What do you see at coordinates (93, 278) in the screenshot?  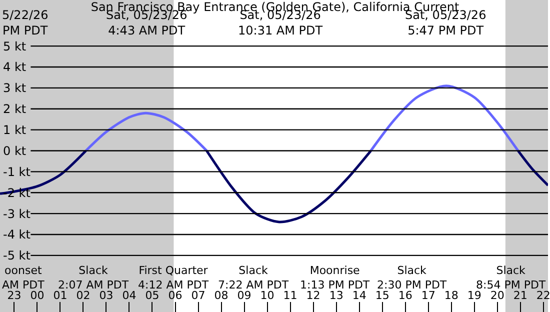 I see `annotation: Slack 2:07 AM PDT` at bounding box center [93, 278].